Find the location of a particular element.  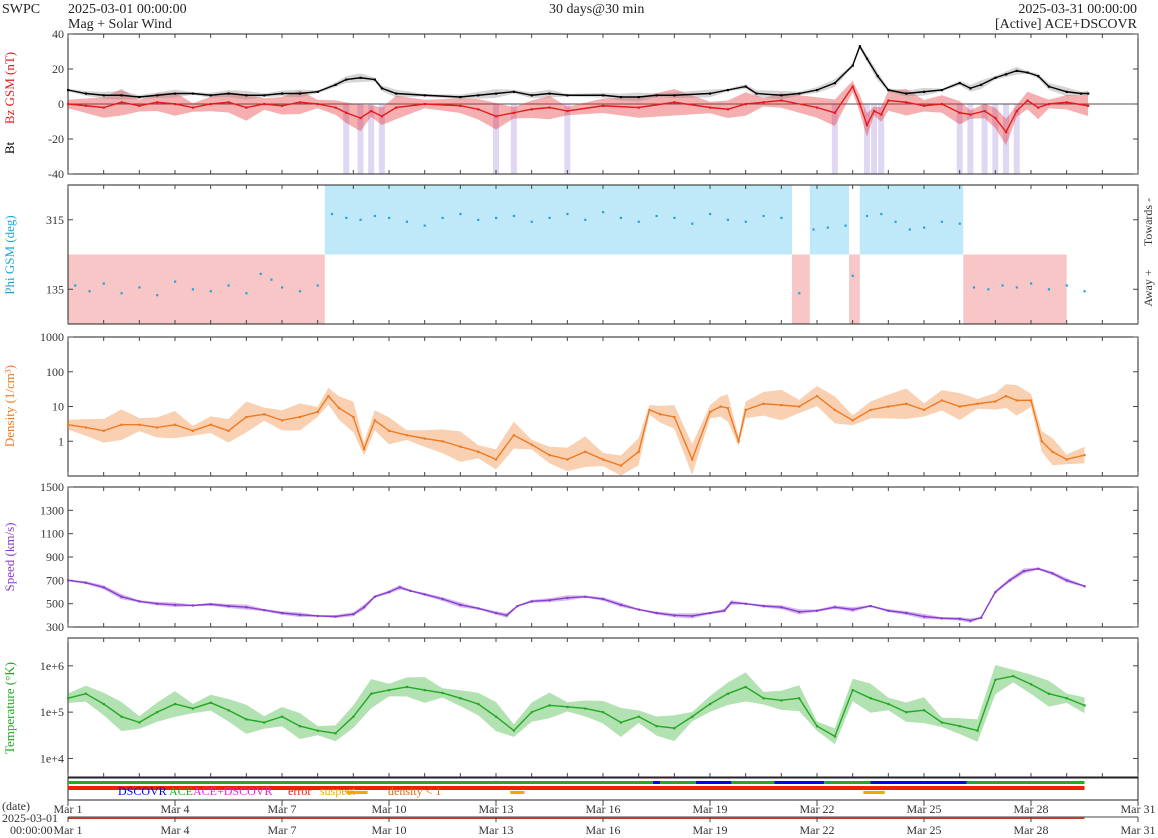

x-tick-label: Mar 25 is located at coordinates (924, 809).